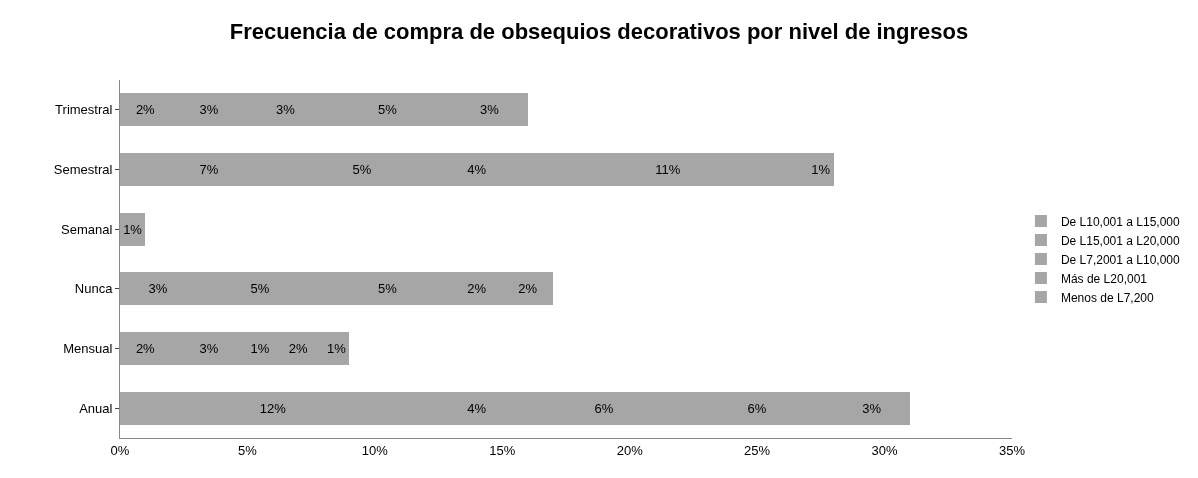 This screenshot has height=478, width=1198. Describe the element at coordinates (83, 170) in the screenshot. I see `y-tick-label: Semestral` at that location.